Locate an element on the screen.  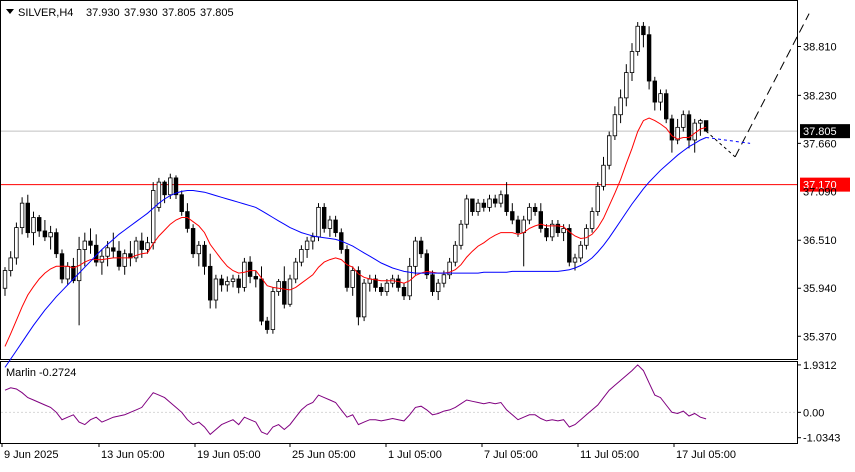
last-price-badge is located at coordinates (825, 131).